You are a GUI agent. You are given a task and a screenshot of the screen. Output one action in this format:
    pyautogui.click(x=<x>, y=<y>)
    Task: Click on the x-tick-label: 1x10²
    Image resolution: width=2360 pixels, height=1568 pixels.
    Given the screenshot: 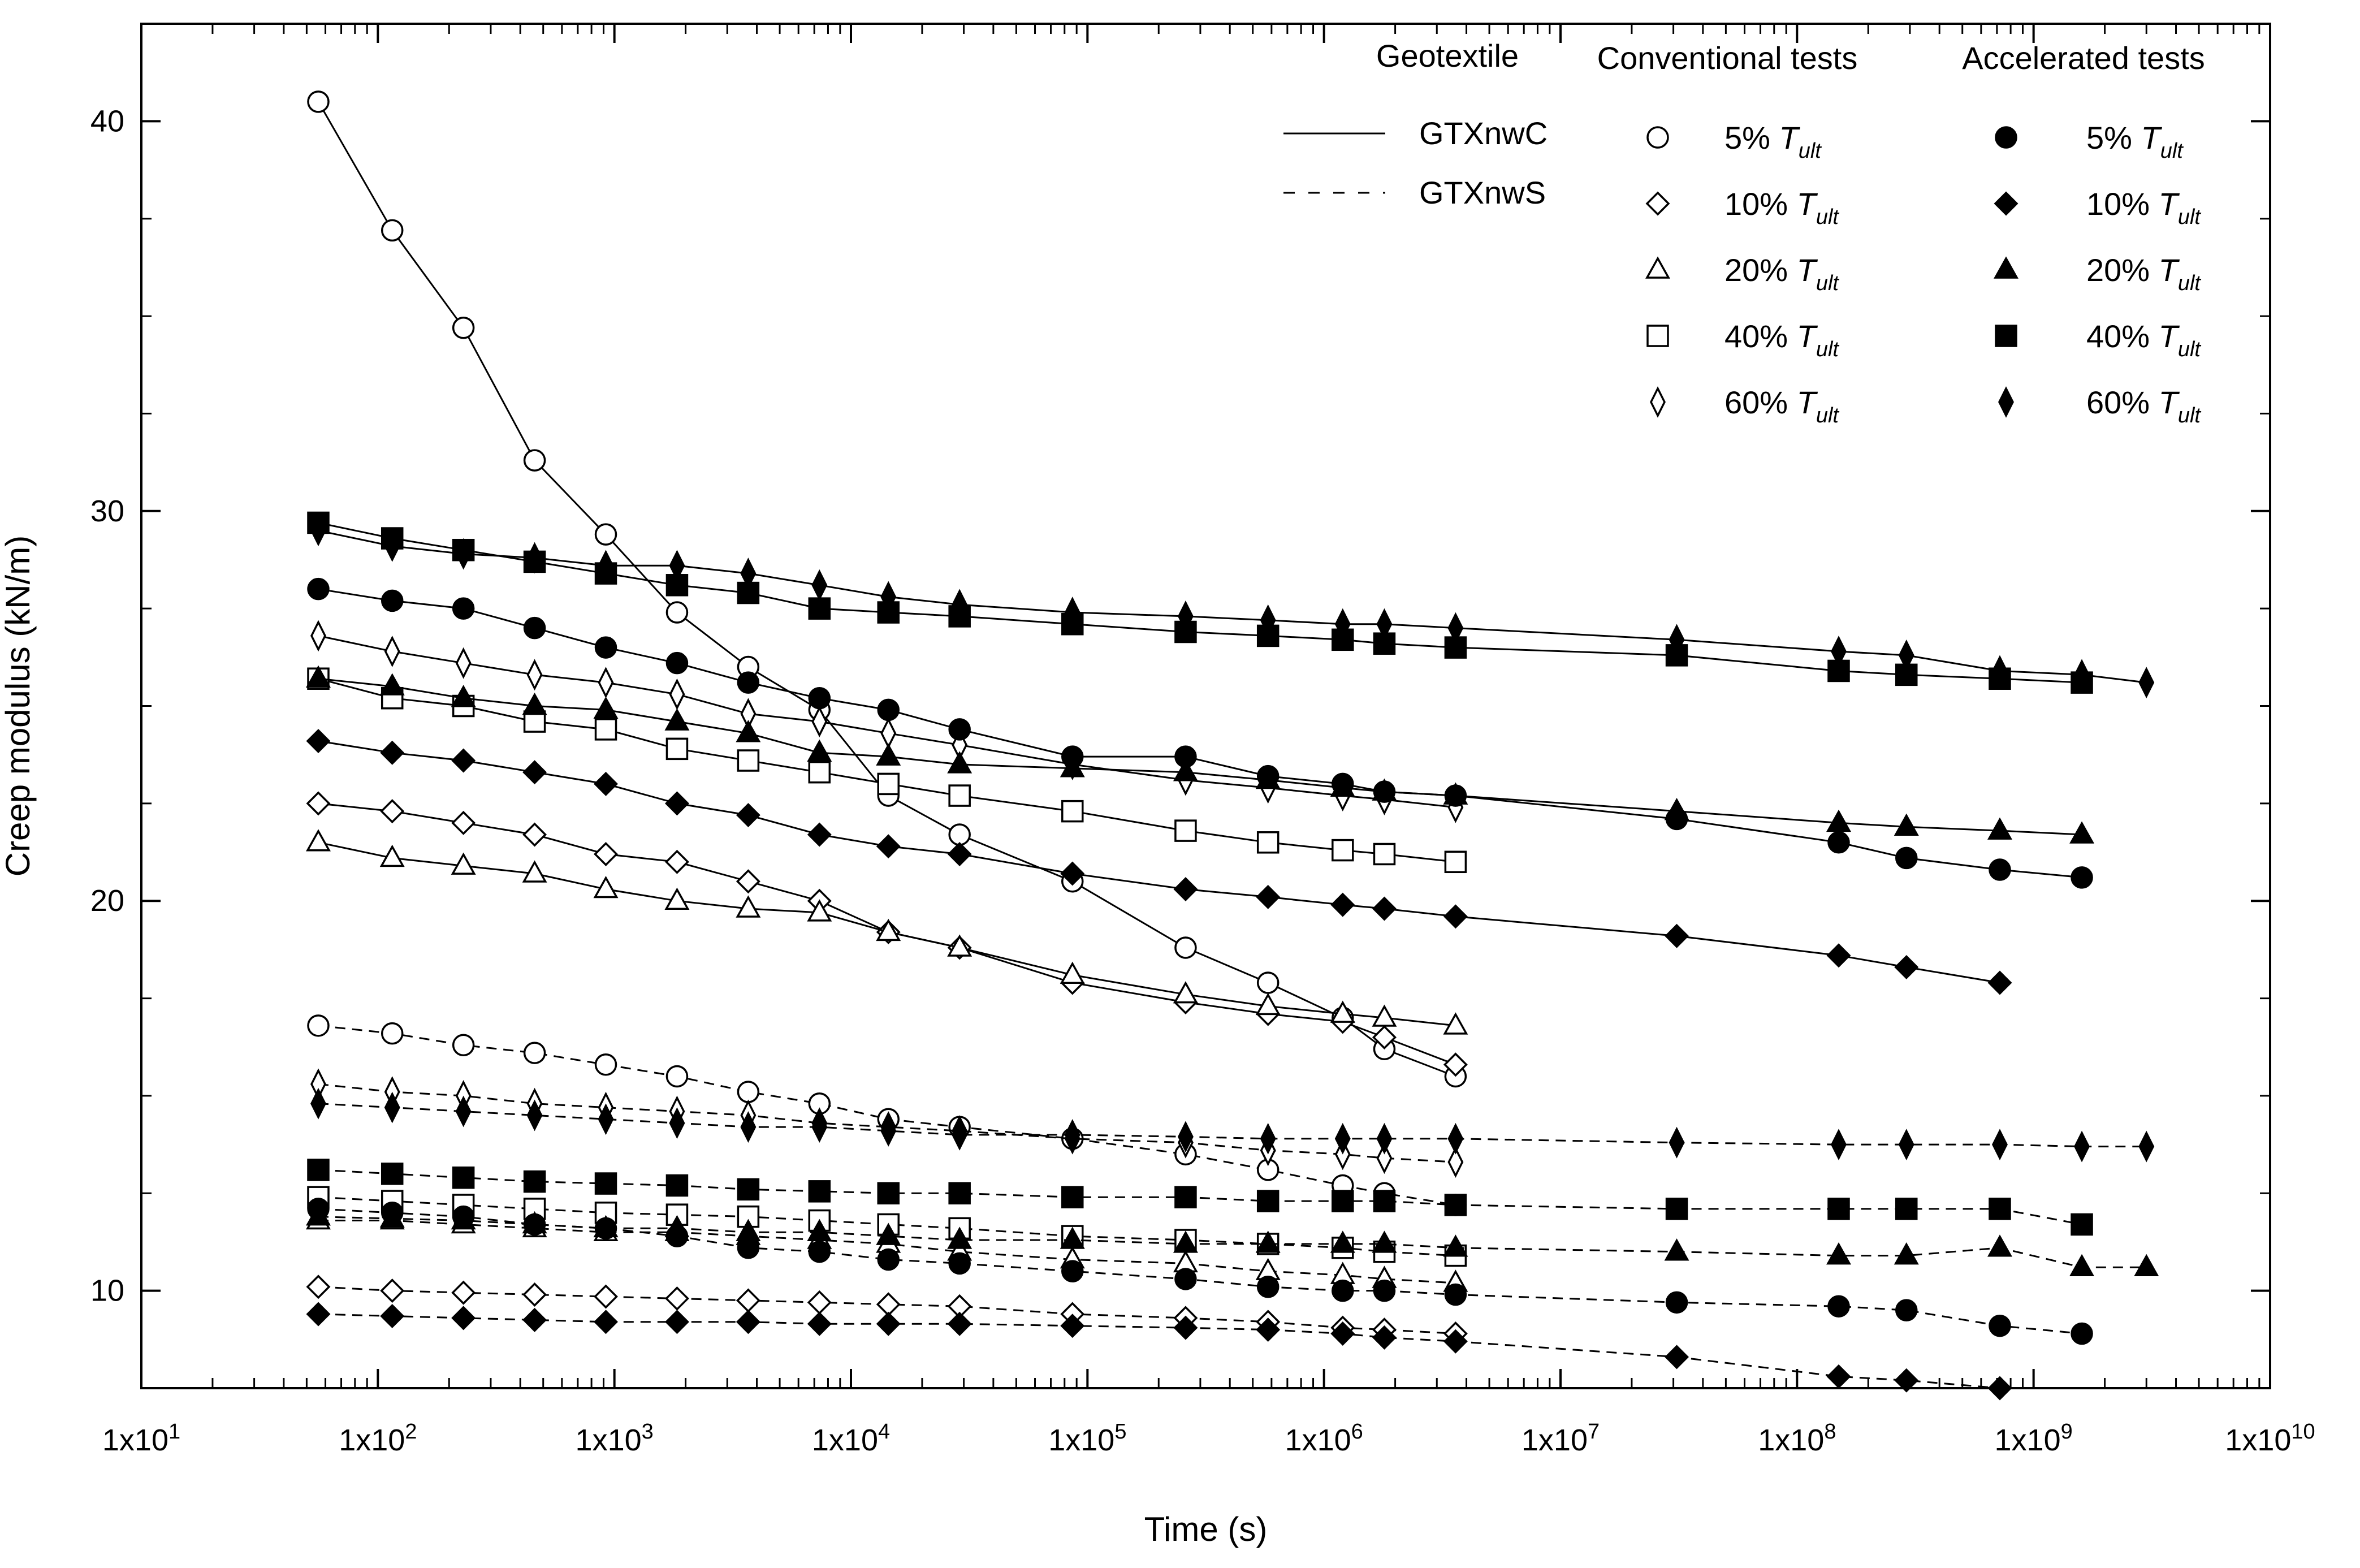 What is the action you would take?
    pyautogui.click(x=378, y=1438)
    